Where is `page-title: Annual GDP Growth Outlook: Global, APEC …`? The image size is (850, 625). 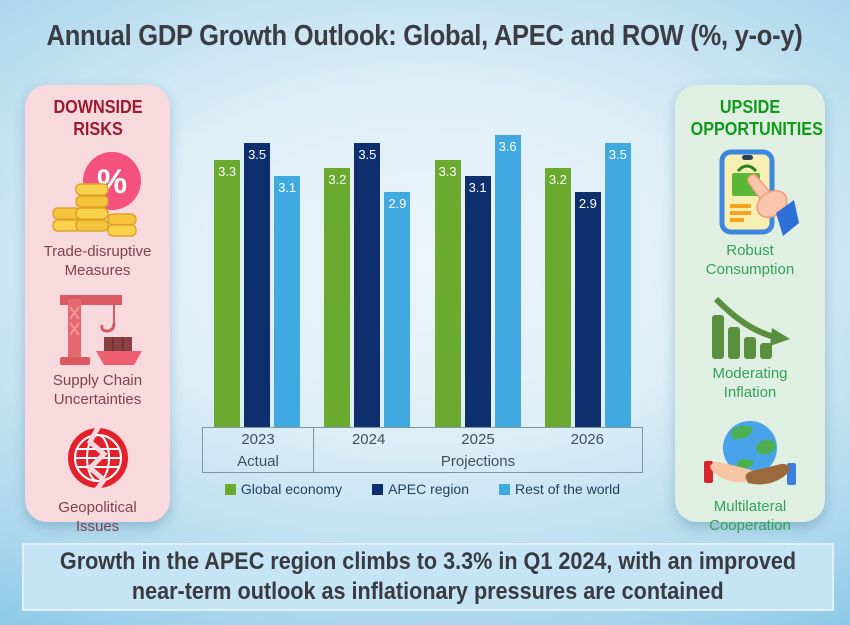
page-title: Annual GDP Growth Outlook: Global, APEC … is located at coordinates (425, 36).